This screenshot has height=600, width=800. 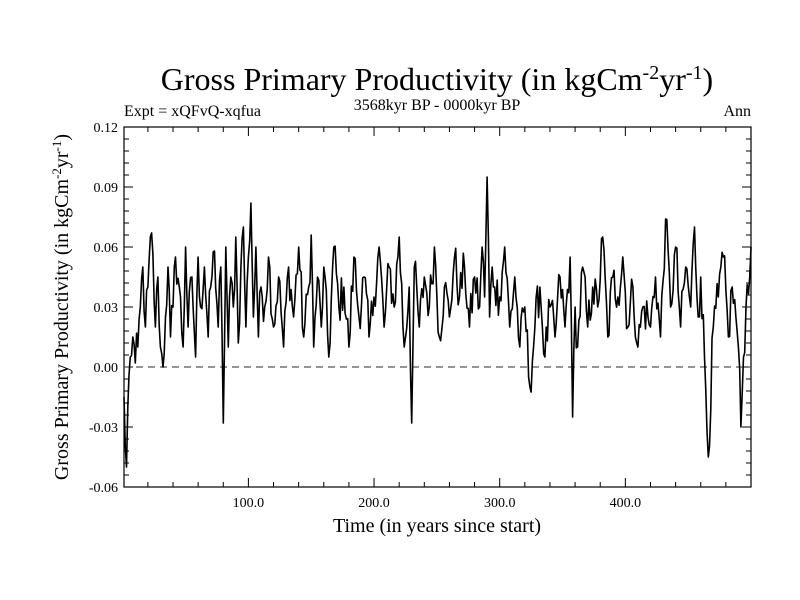 What do you see at coordinates (437, 105) in the screenshot?
I see `time-range-label: 3568kyr BP - 0000kyr BP` at bounding box center [437, 105].